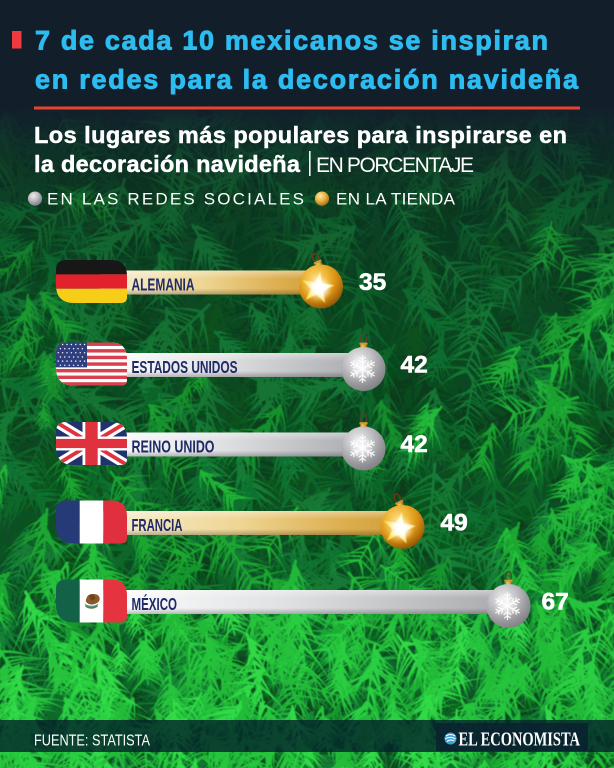 The width and height of the screenshot is (614, 768). Describe the element at coordinates (307, 80) in the screenshot. I see `svg-text:en redes para la decoración na: en redes para la decoración navideña` at that location.